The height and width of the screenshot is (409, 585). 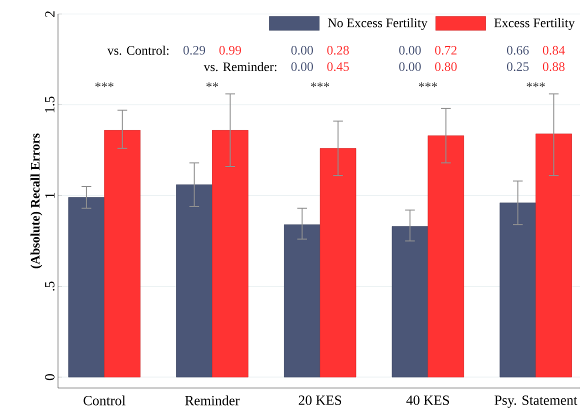 What do you see at coordinates (49, 14) in the screenshot?
I see `y-tick-label: 2` at bounding box center [49, 14].